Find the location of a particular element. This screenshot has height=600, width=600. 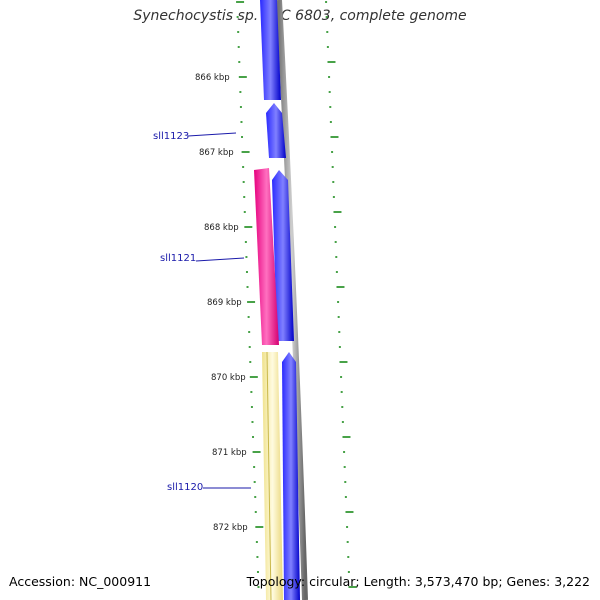

ruler-label-869: 869 kbp is located at coordinates (224, 303).